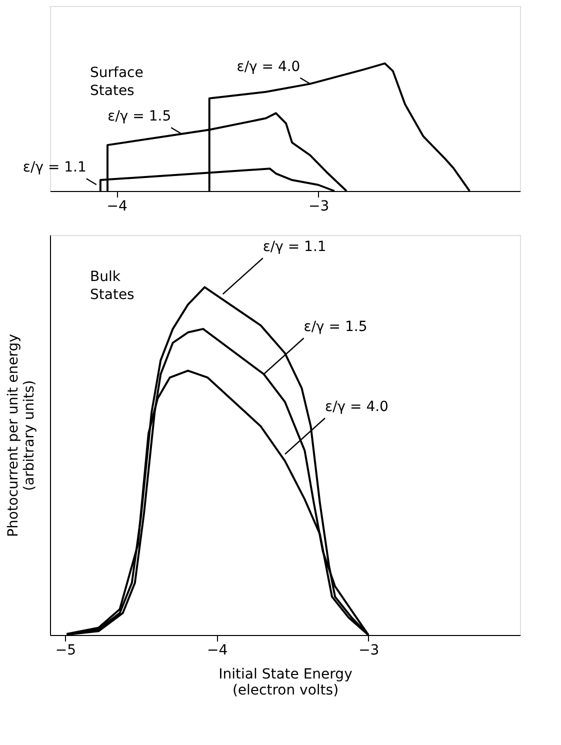  Describe the element at coordinates (117, 82) in the screenshot. I see `text: Surface States` at that location.